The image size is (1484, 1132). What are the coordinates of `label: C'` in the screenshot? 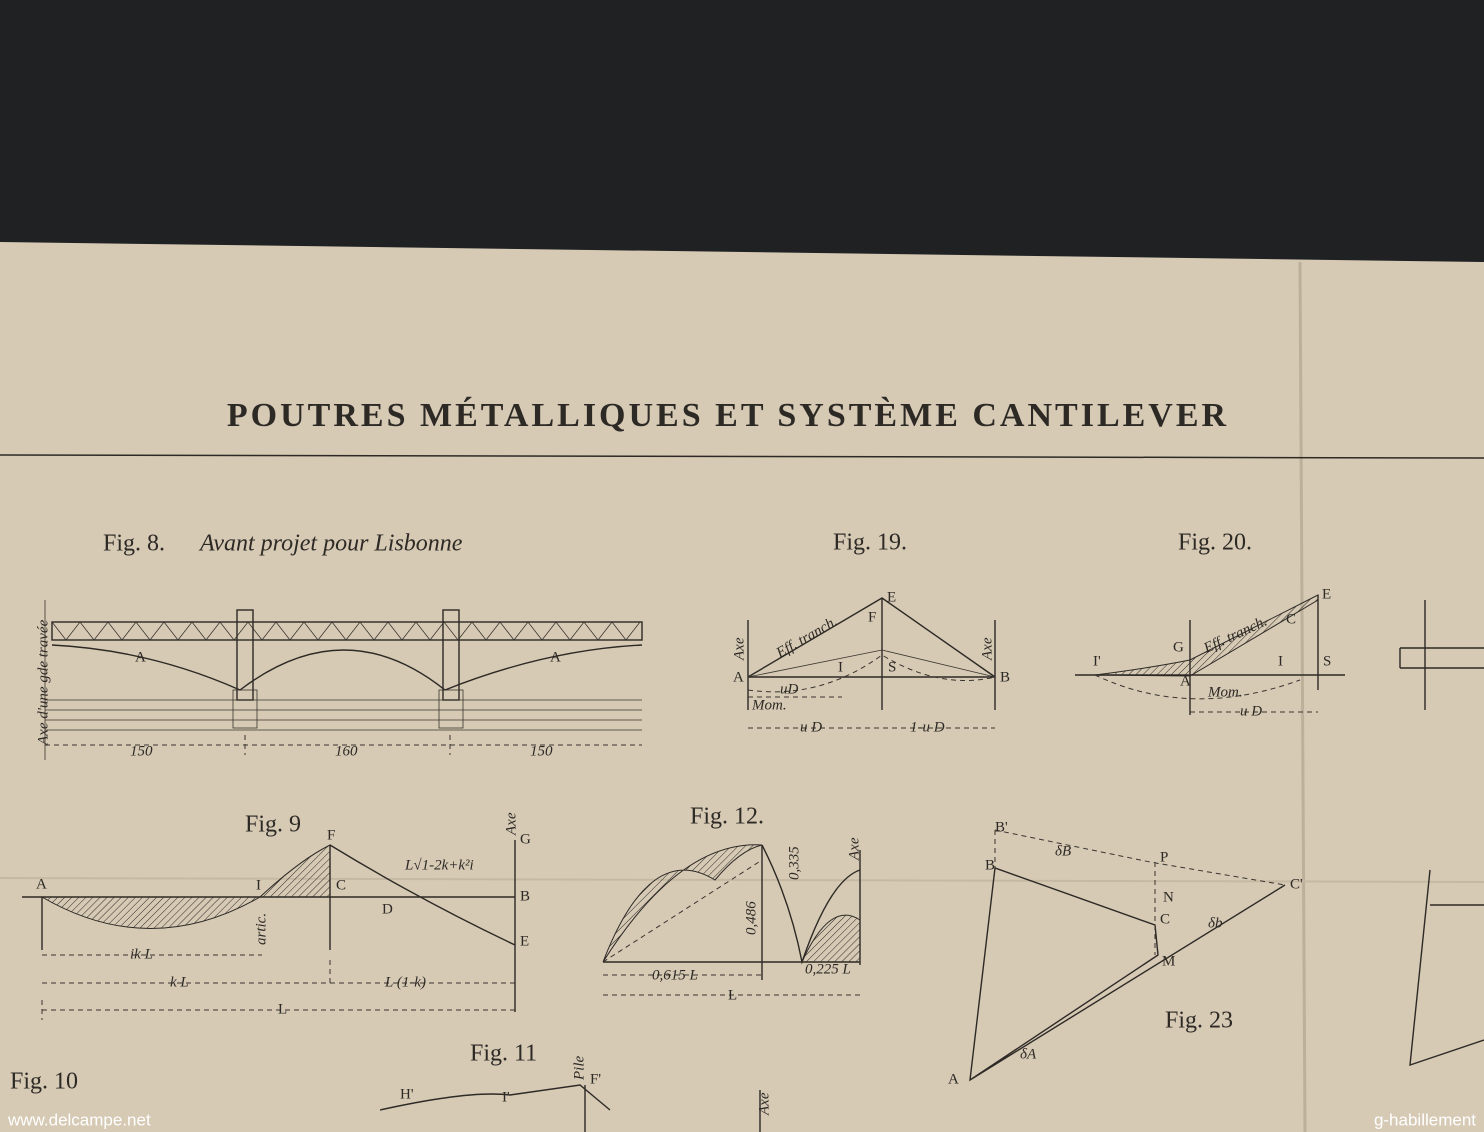 It's located at (1296, 884).